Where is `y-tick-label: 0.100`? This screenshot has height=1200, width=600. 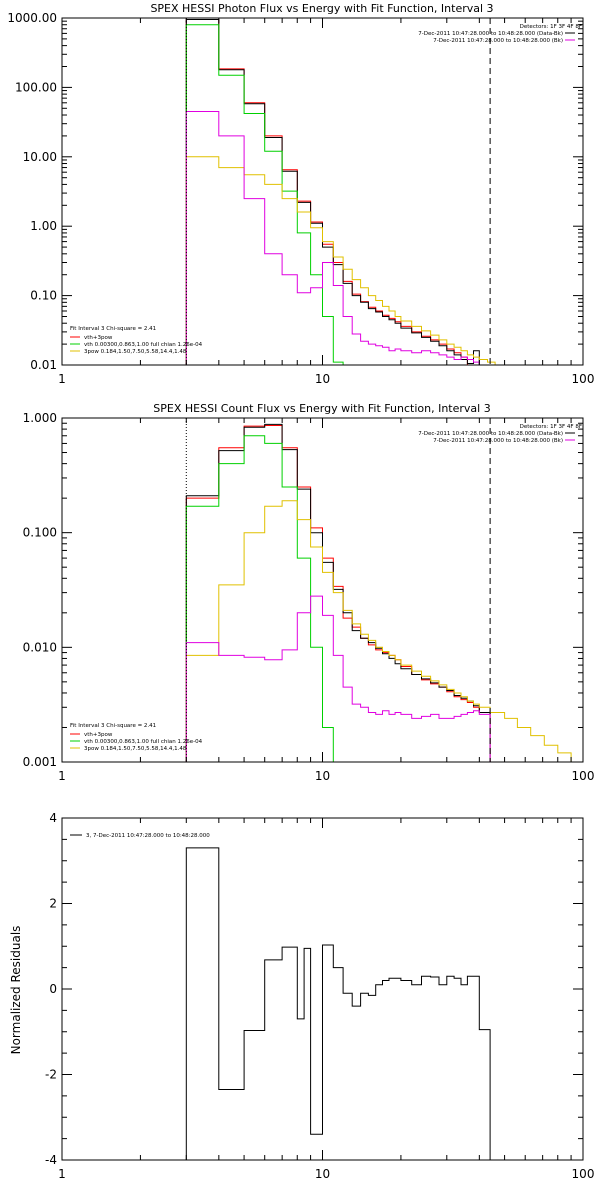
y-tick-label: 0.100 is located at coordinates (40, 533).